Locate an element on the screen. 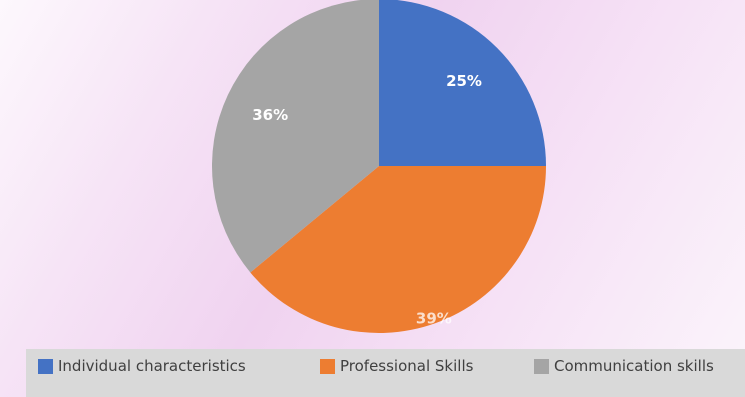 This screenshot has width=745, height=397. data-label-professional-skills: 39% is located at coordinates (434, 318).